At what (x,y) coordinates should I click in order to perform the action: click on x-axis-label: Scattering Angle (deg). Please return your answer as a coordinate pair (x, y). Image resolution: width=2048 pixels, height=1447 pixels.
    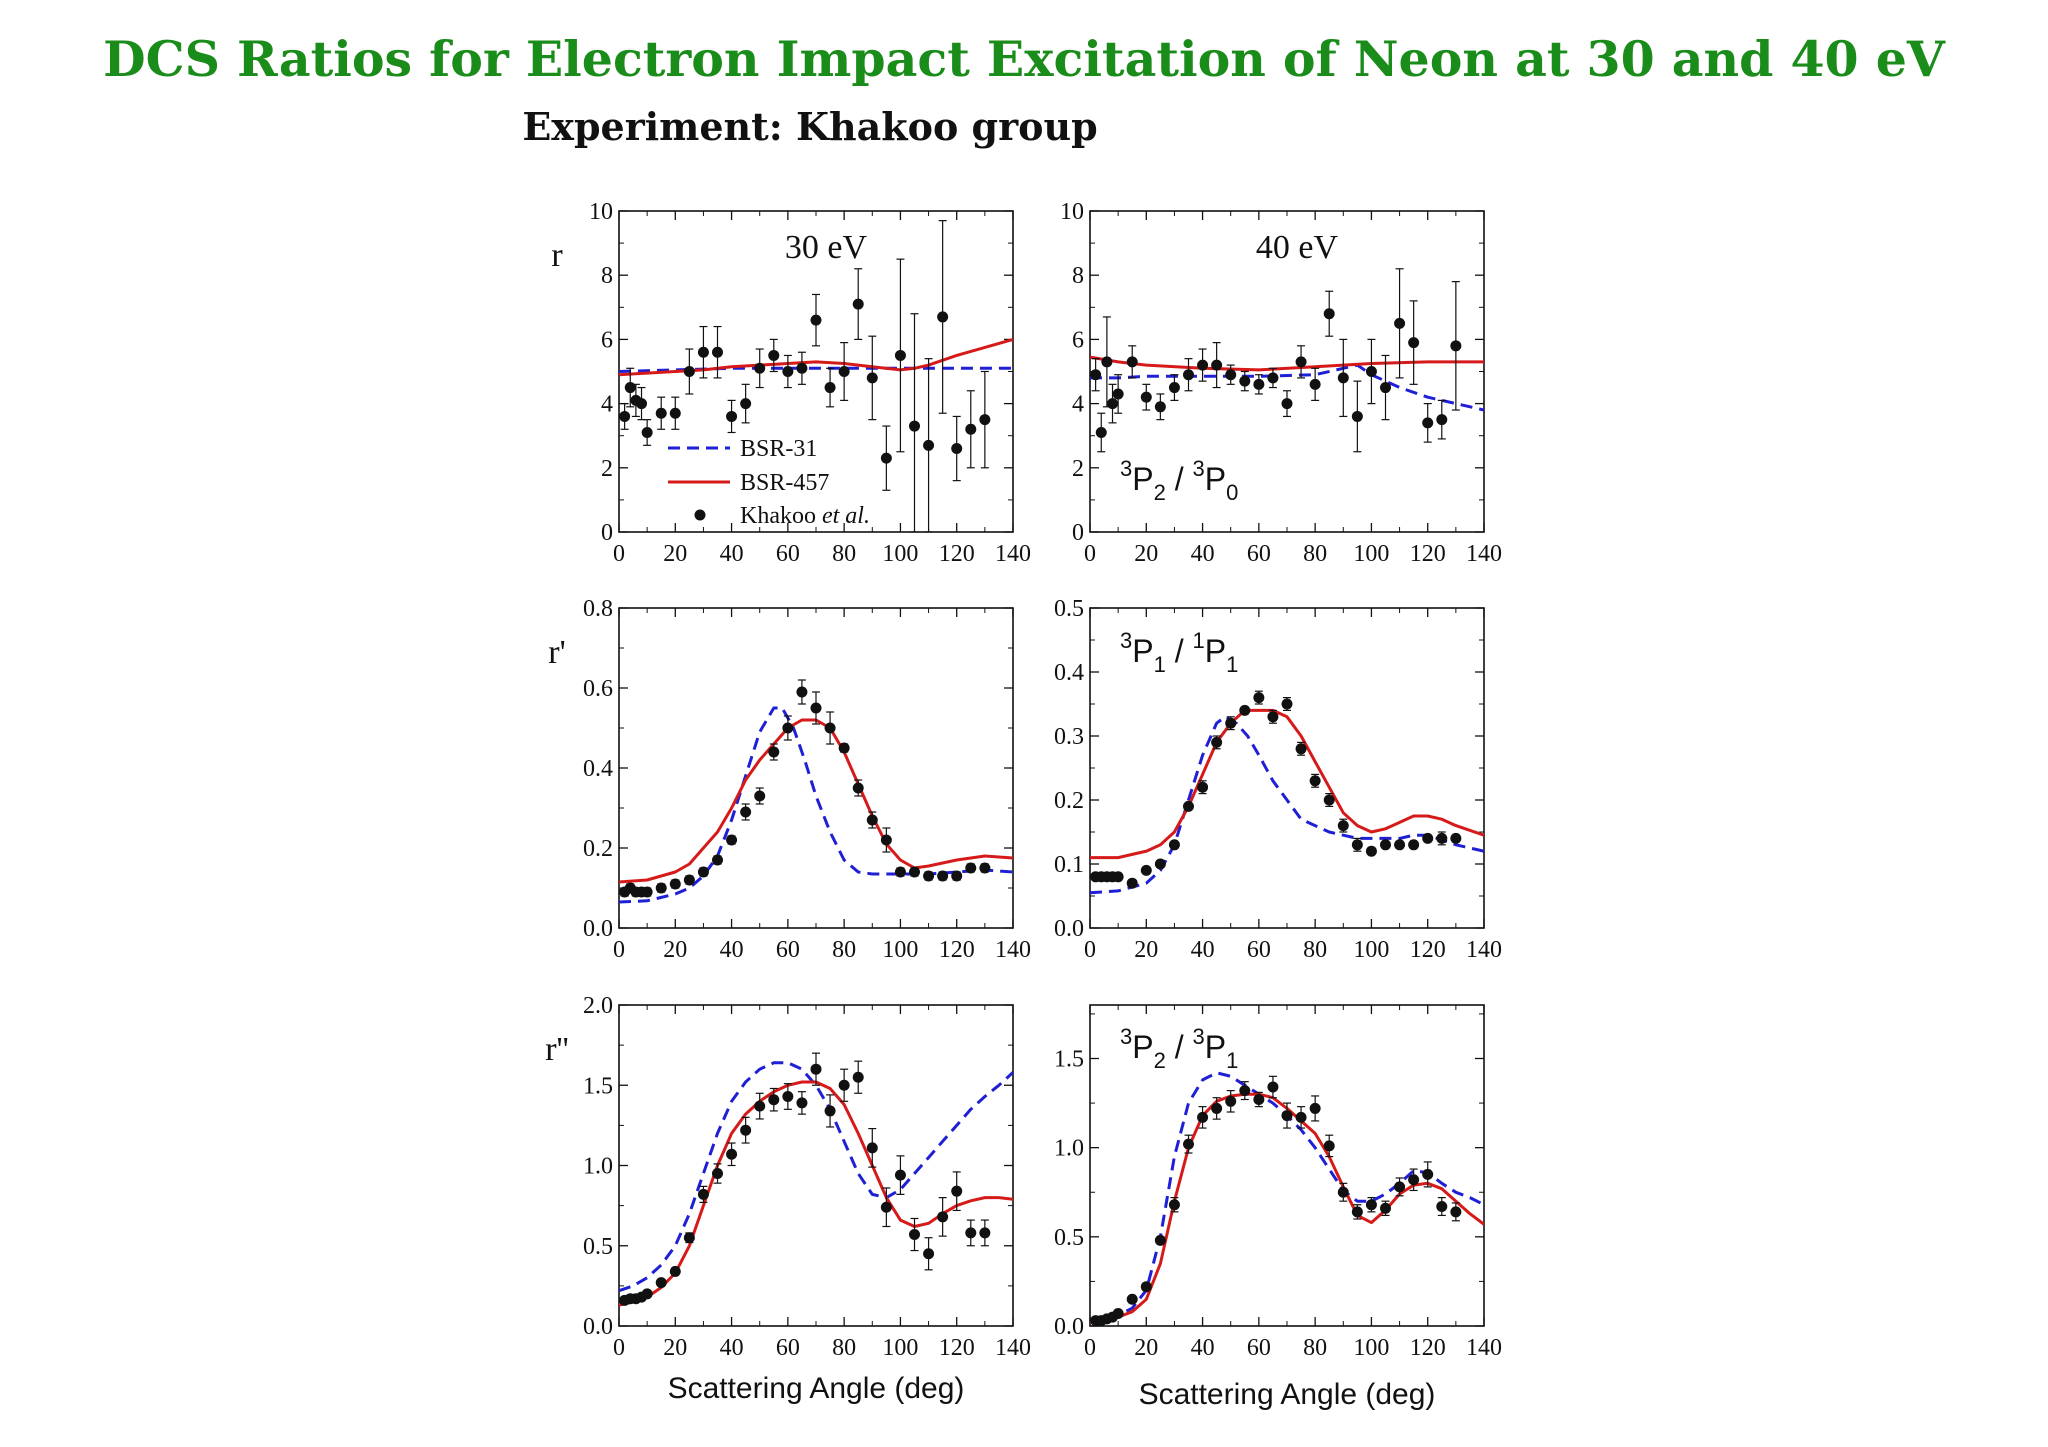
    Looking at the image, I should click on (816, 1388).